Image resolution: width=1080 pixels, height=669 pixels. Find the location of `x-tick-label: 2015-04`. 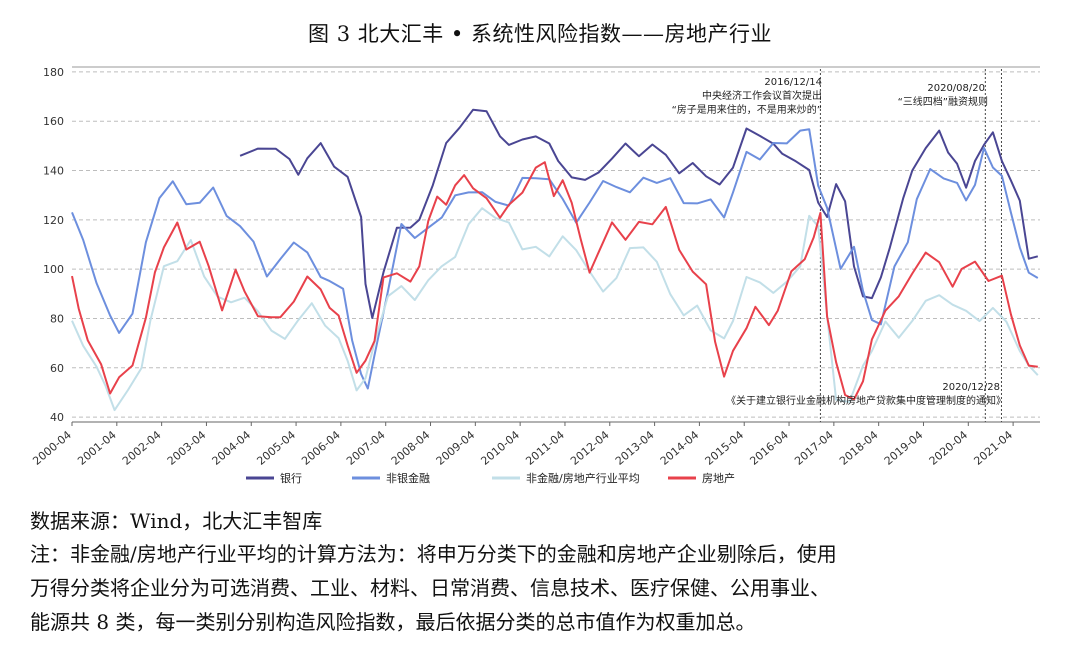

x-tick-label: 2015-04 is located at coordinates (725, 448).